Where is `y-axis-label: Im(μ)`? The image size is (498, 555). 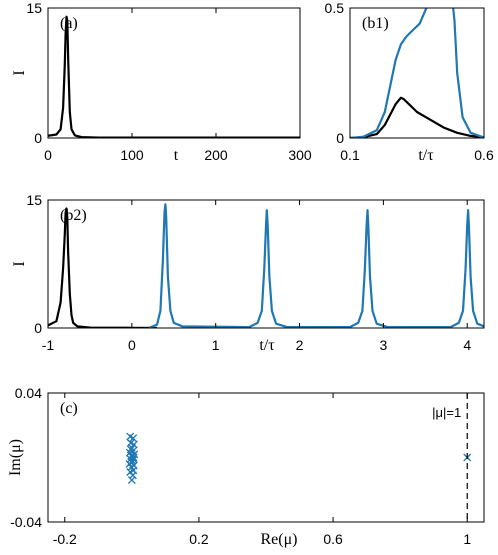 y-axis-label: Im(μ) is located at coordinates (15, 457).